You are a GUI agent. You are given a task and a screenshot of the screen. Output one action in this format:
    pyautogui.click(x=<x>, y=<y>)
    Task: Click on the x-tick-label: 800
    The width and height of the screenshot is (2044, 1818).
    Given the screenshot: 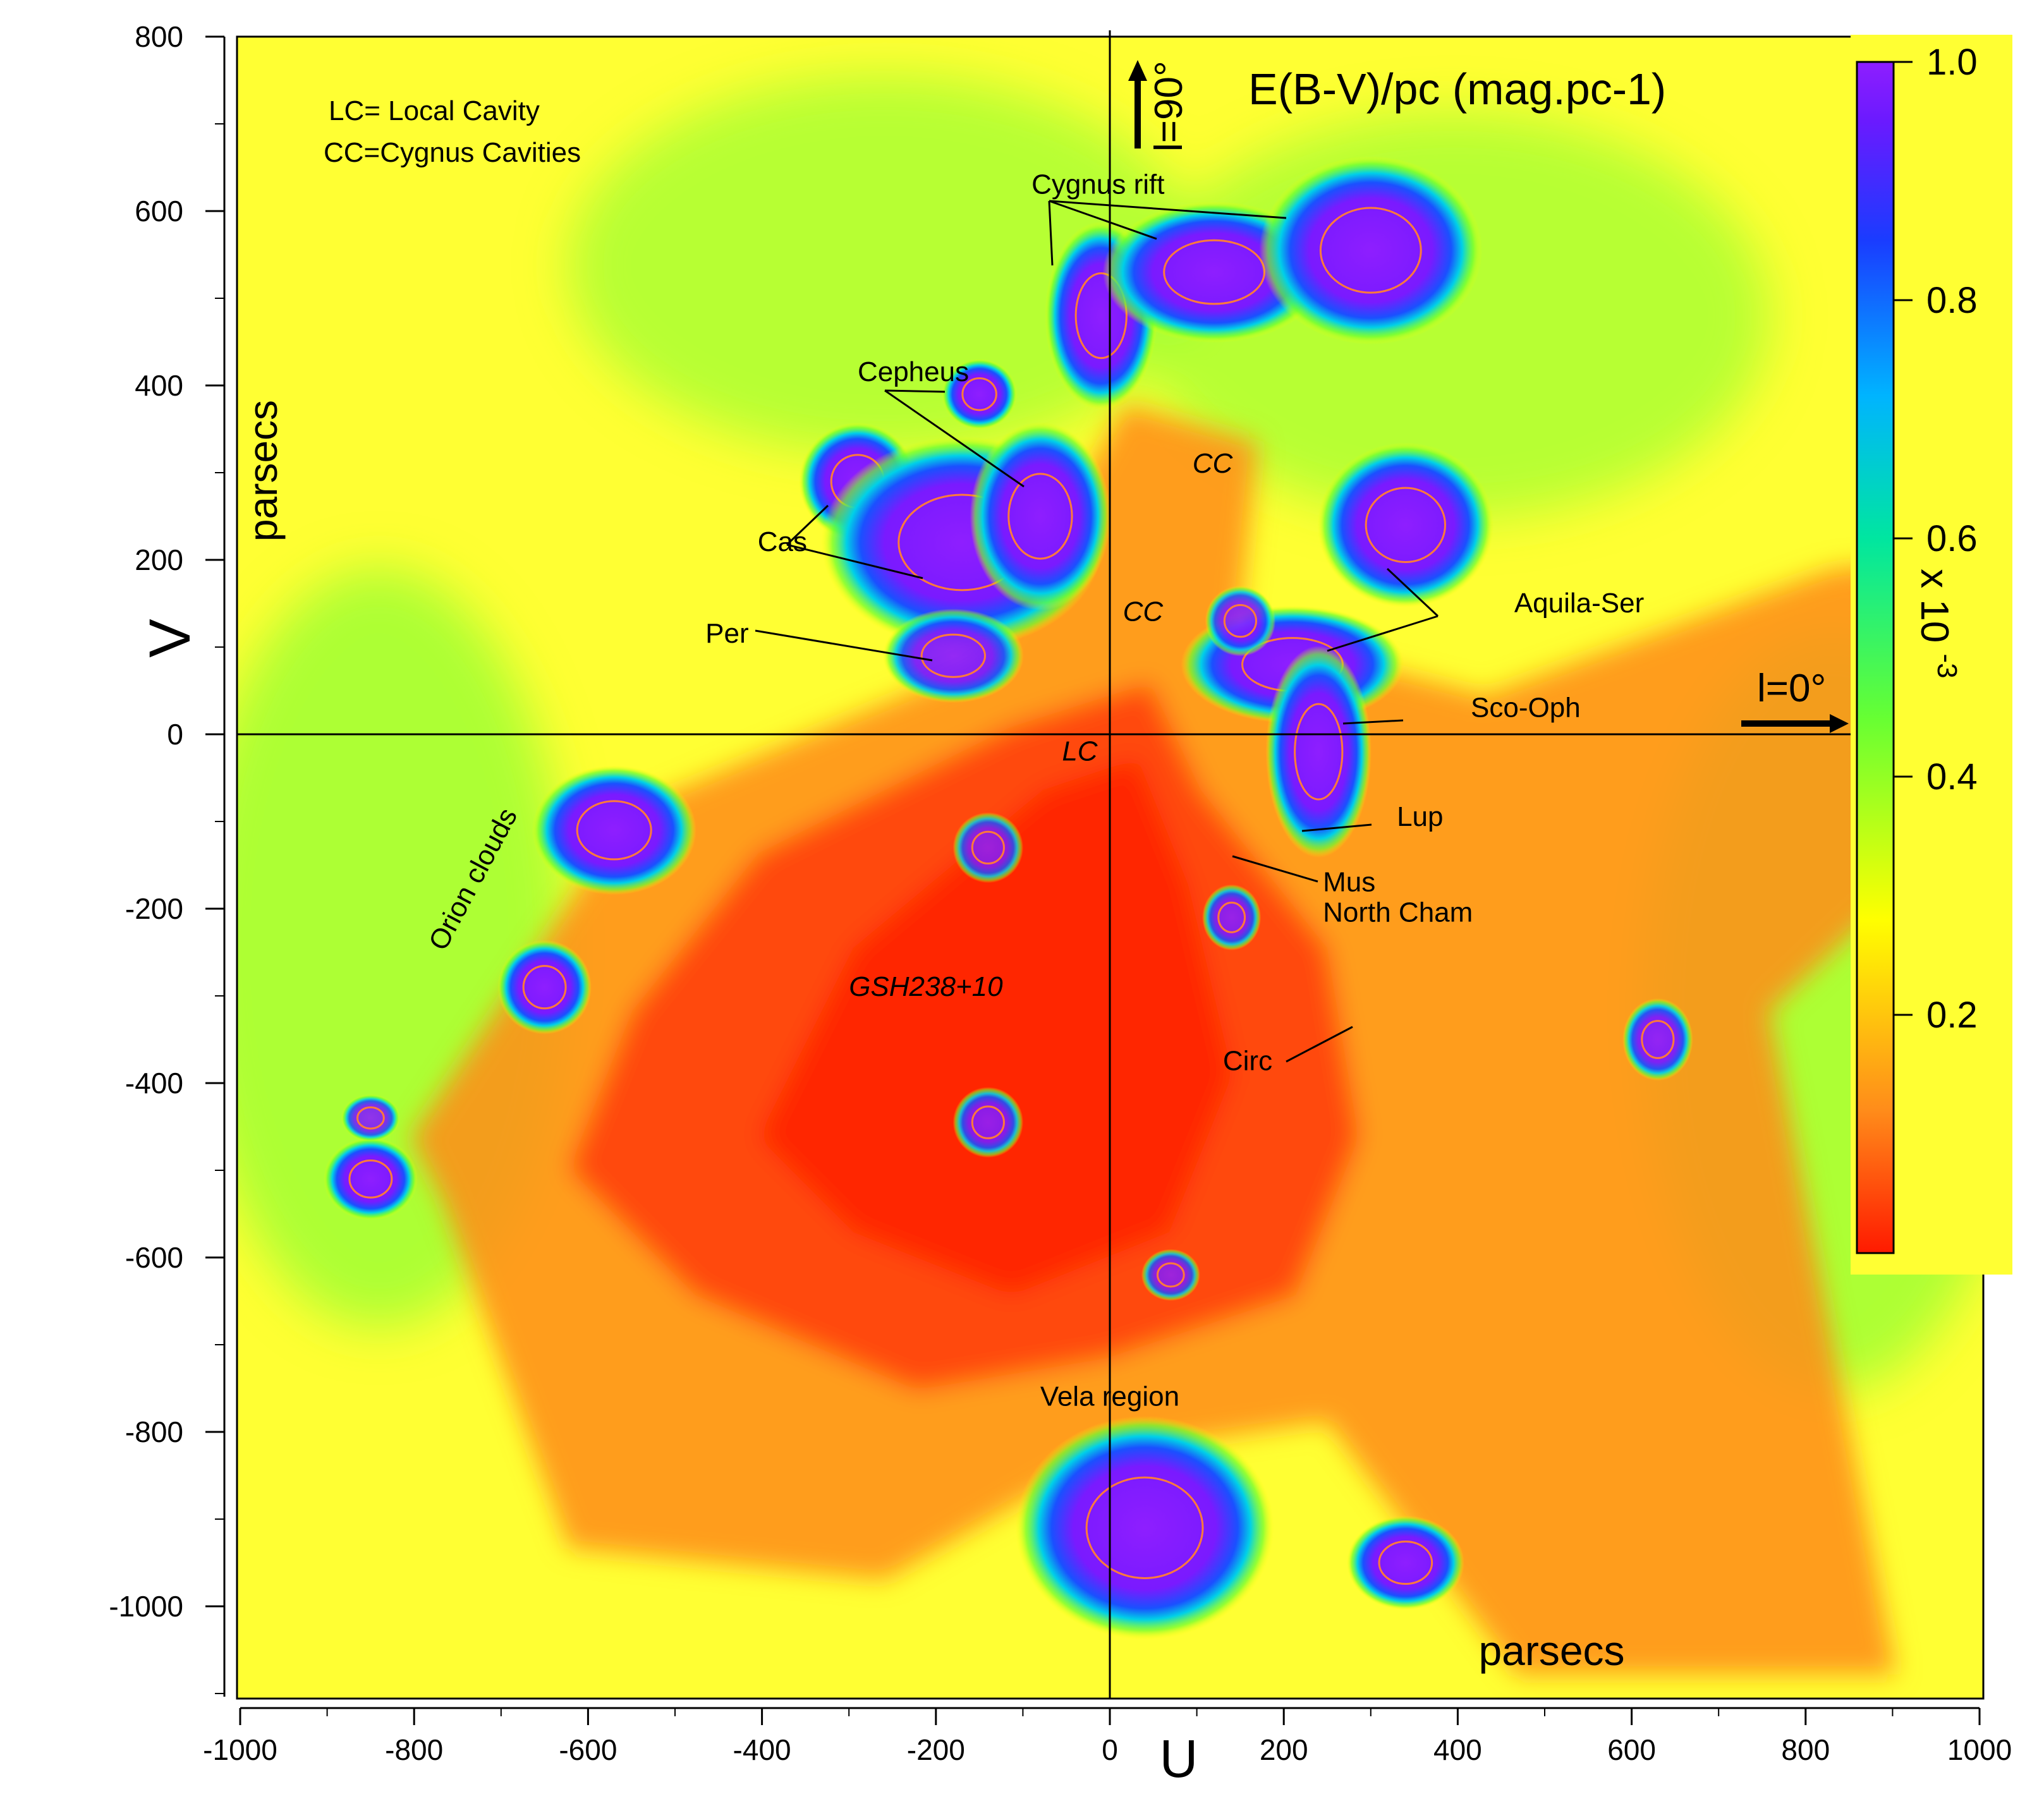 What is the action you would take?
    pyautogui.click(x=1806, y=1749)
    